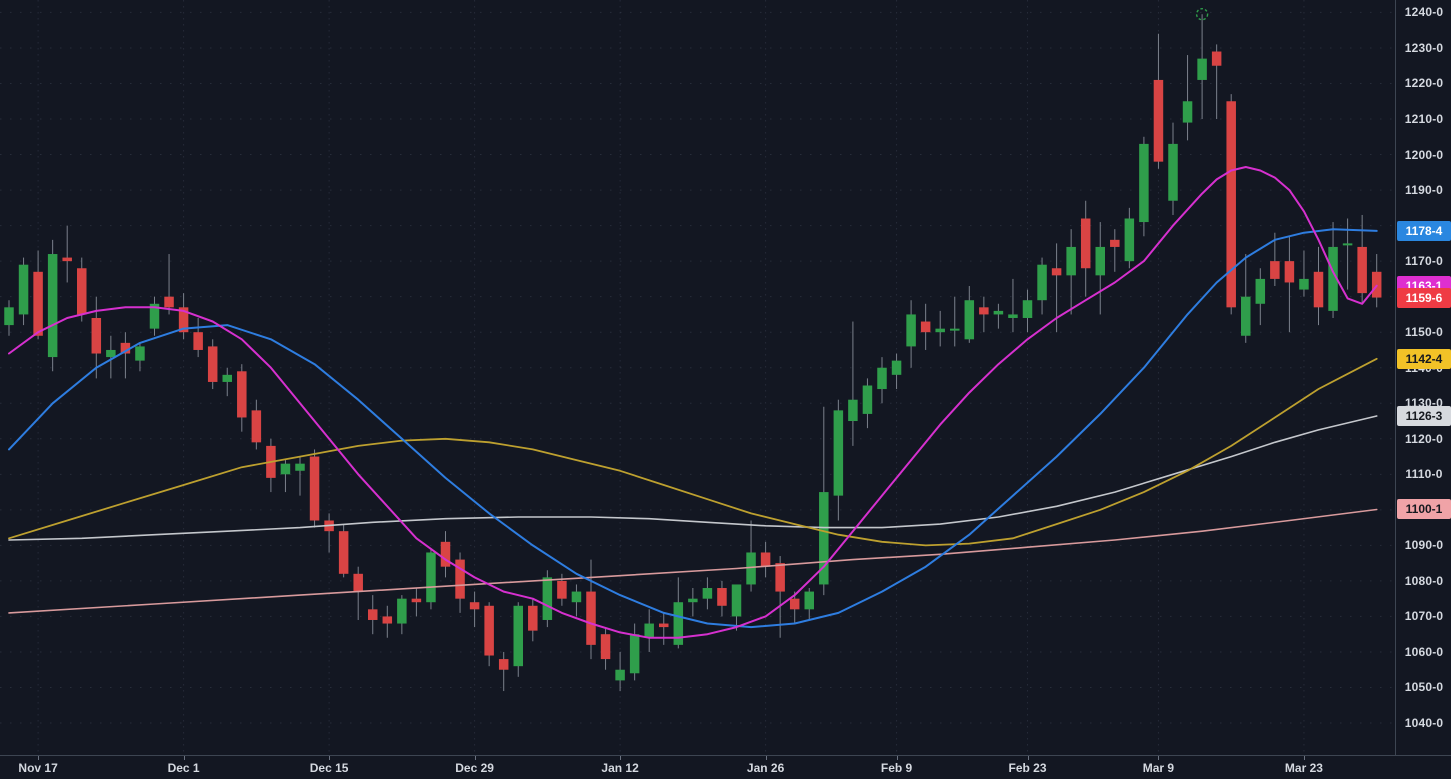  Describe the element at coordinates (1303, 768) in the screenshot. I see `time-label: Mar 23` at that location.